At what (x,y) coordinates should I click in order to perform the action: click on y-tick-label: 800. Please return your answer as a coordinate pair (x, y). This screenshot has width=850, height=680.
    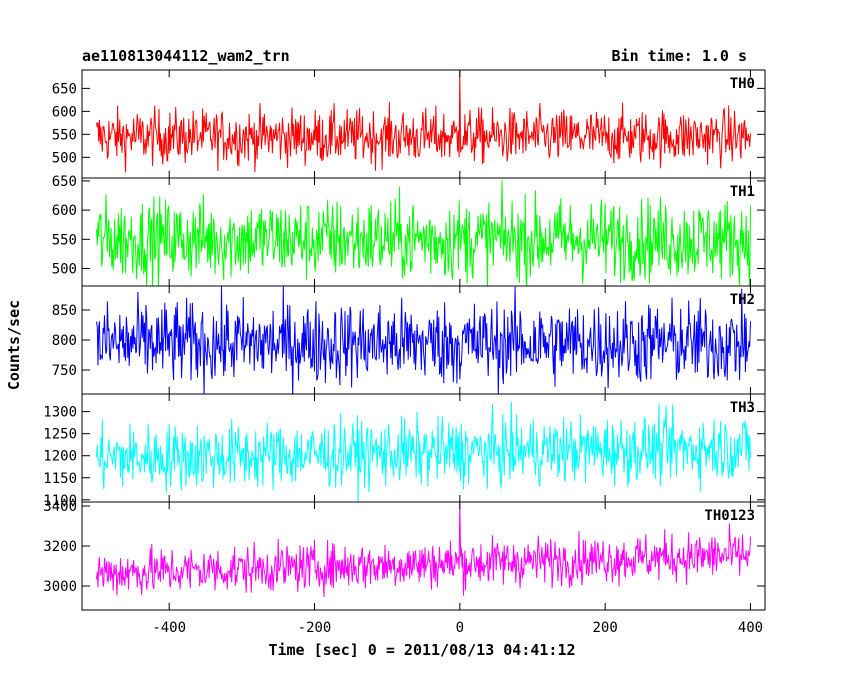
    Looking at the image, I should click on (64, 341).